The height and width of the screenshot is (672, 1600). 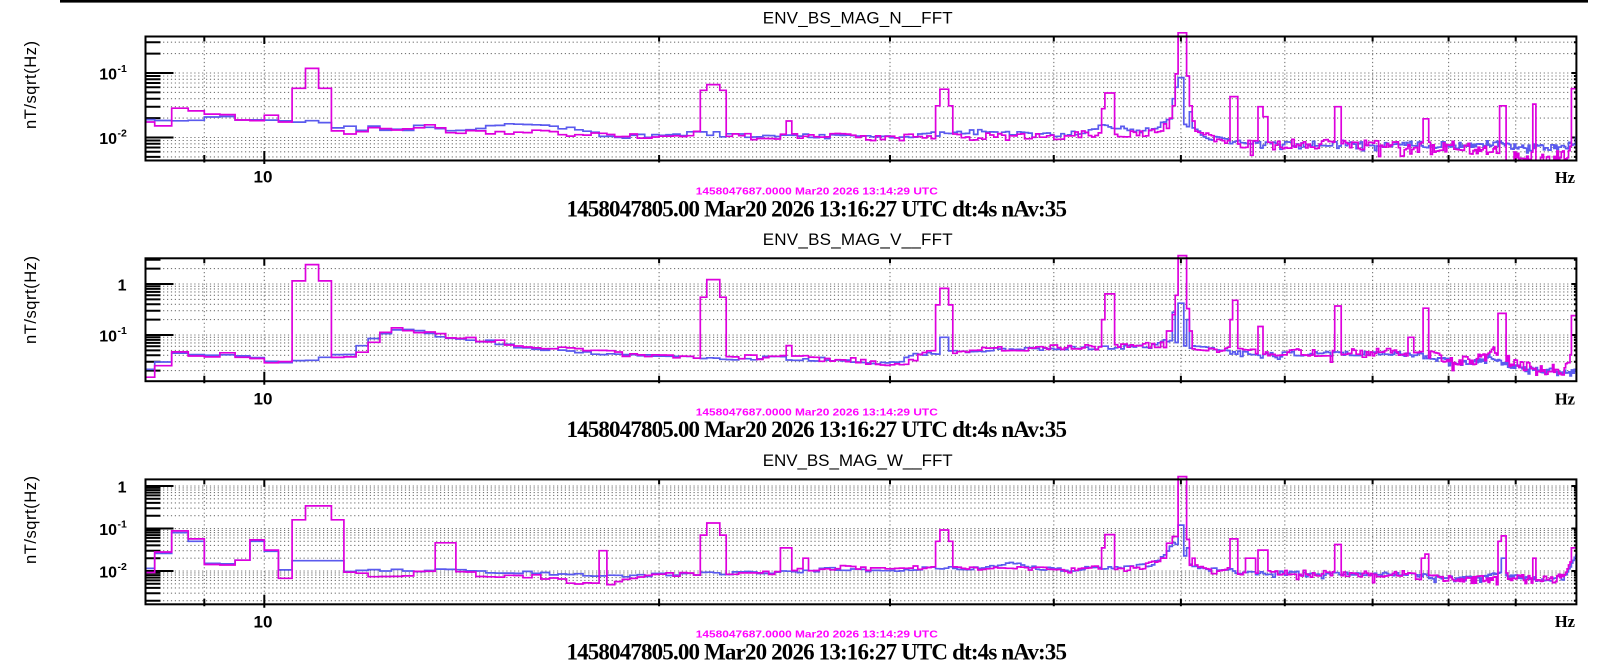 I want to click on svg-text: ENV_BS_MAG_W__FFT, so click(x=858, y=460).